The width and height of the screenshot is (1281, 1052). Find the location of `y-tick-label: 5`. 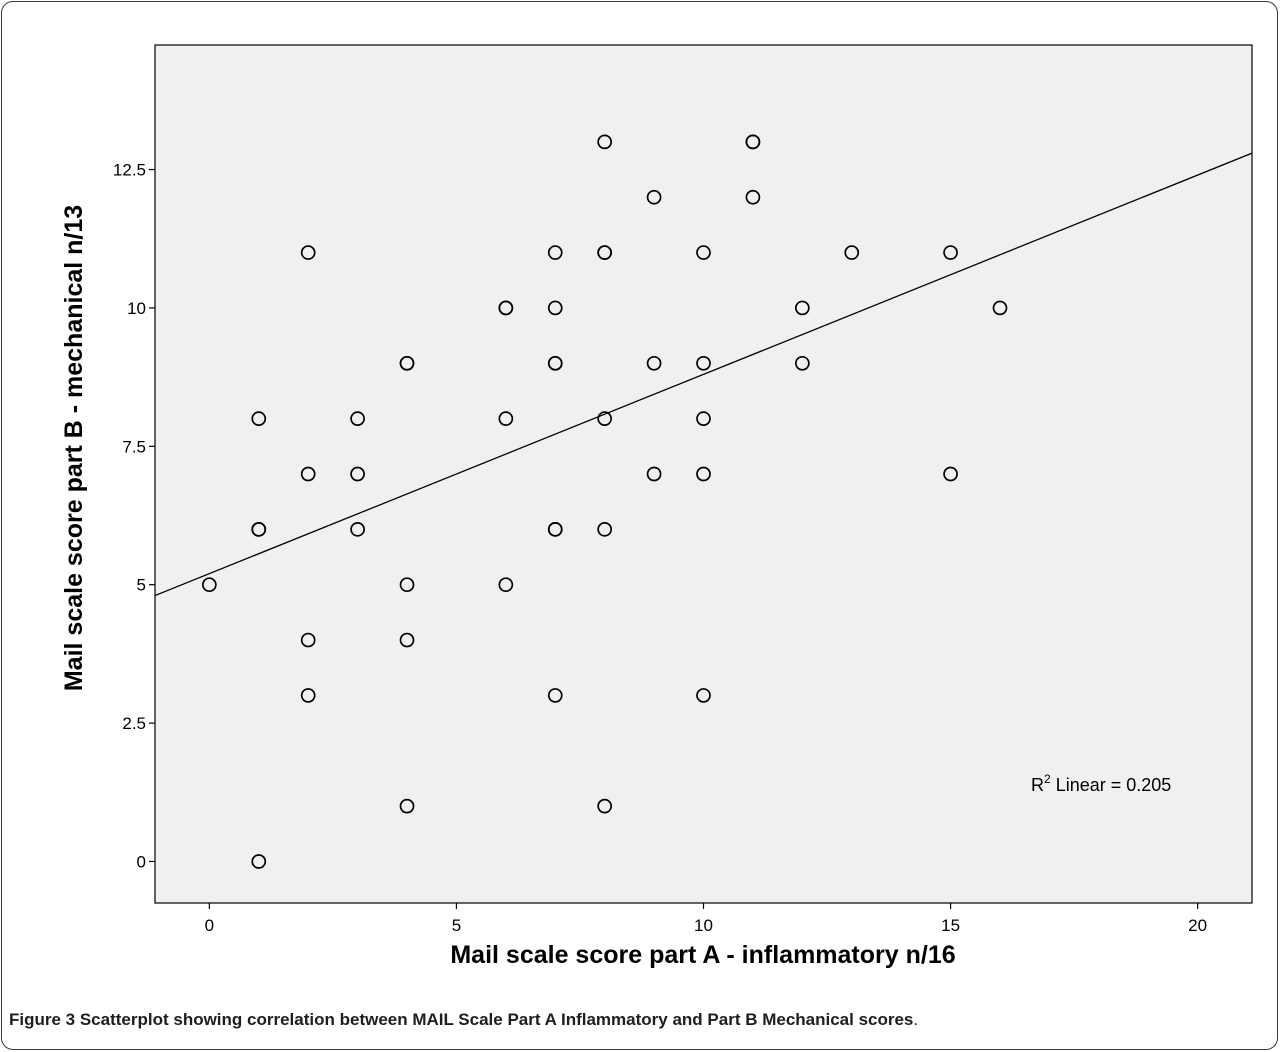

y-tick-label: 5 is located at coordinates (141, 585).